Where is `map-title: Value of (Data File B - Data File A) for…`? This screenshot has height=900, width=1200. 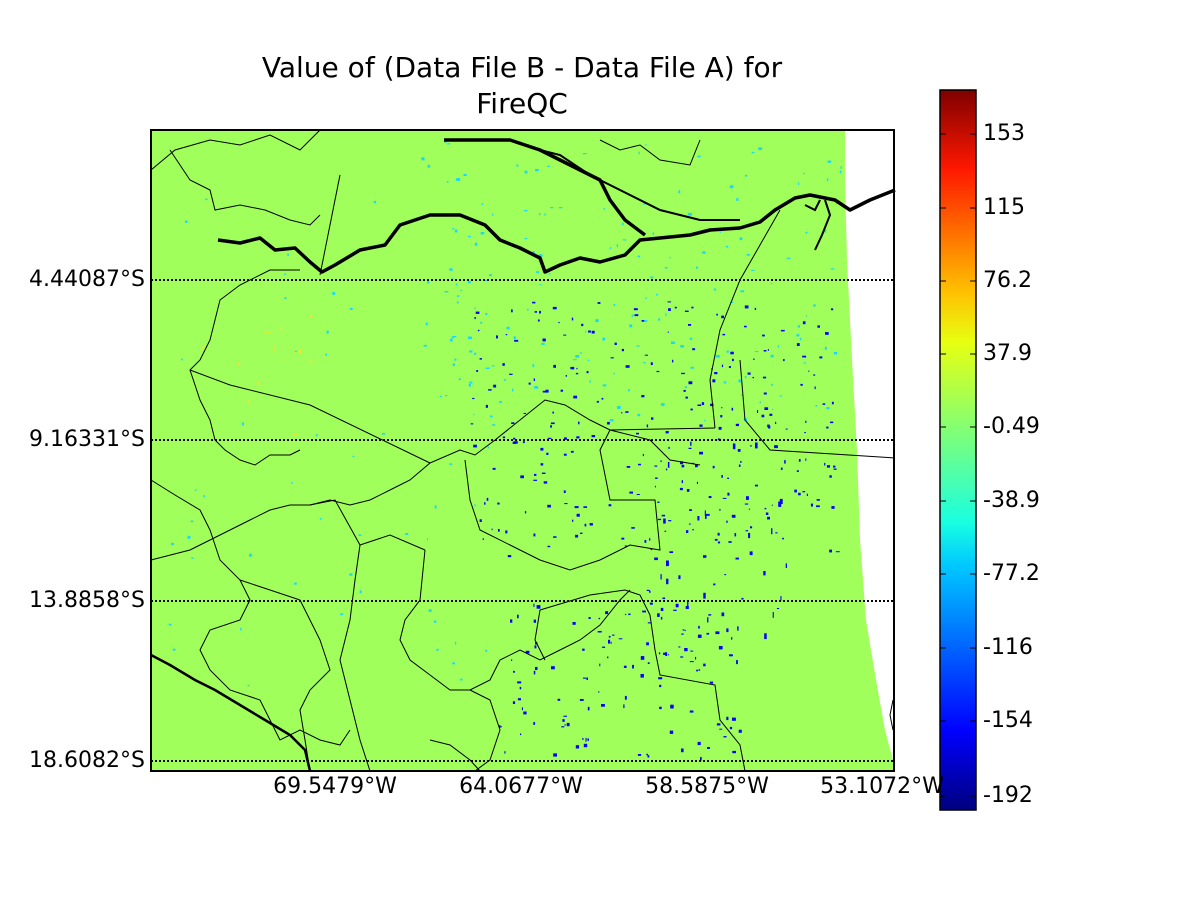 map-title: Value of (Data File B - Data File A) for… is located at coordinates (522, 86).